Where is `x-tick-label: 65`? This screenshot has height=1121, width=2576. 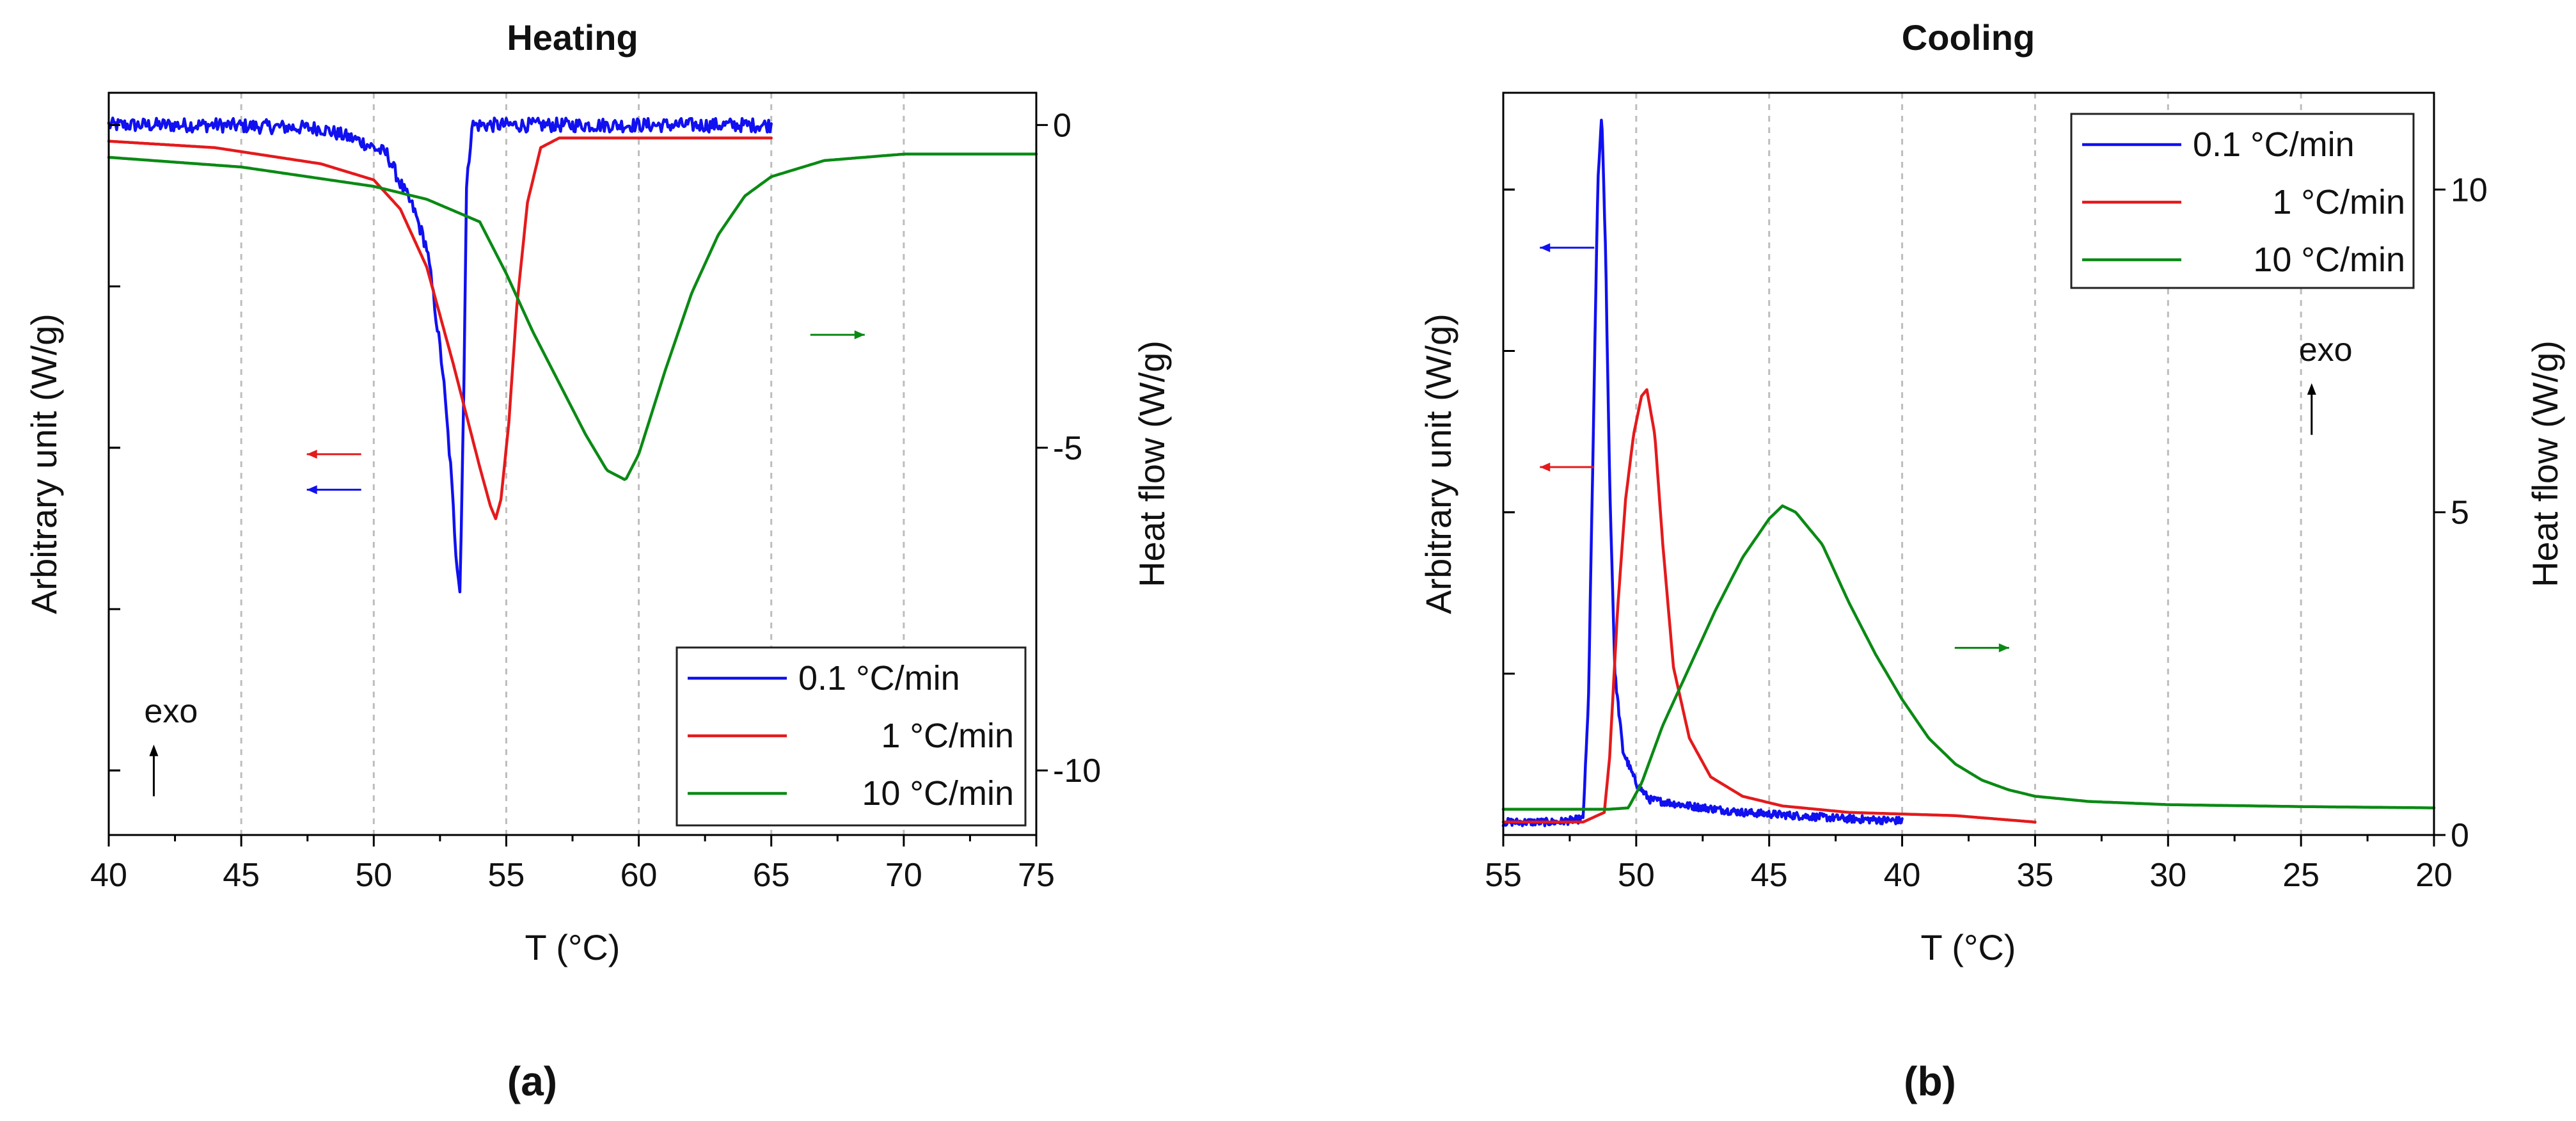
x-tick-label: 65 is located at coordinates (771, 875).